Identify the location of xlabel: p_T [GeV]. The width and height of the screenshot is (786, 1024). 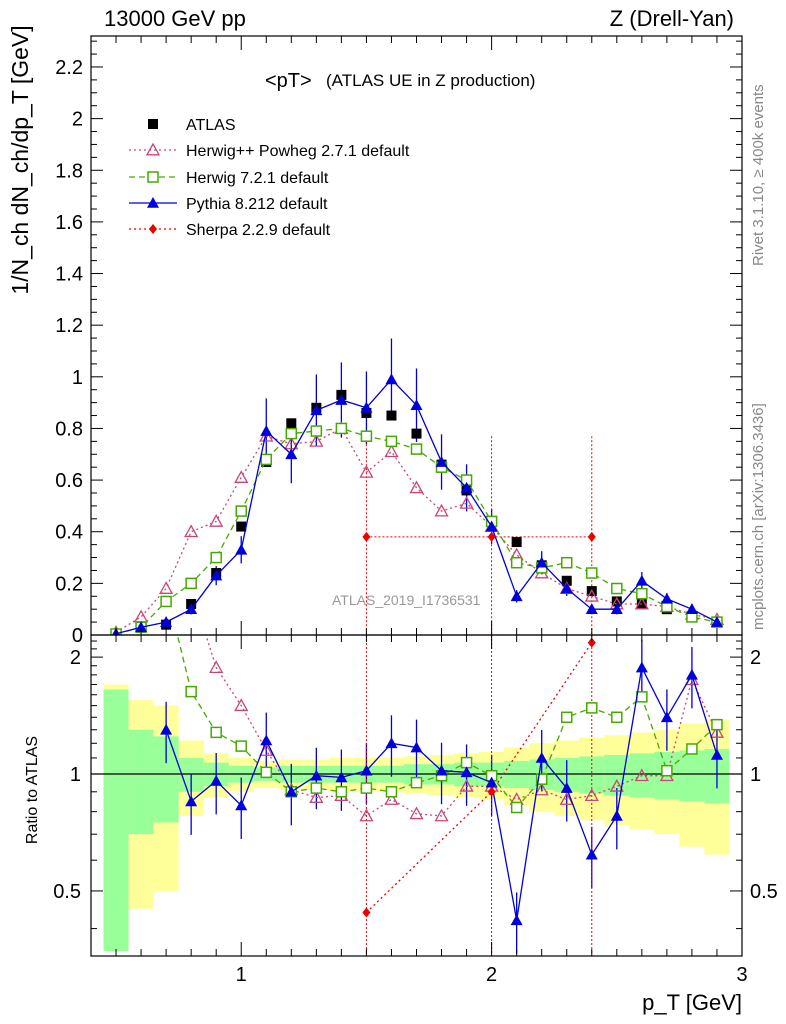
(692, 1002).